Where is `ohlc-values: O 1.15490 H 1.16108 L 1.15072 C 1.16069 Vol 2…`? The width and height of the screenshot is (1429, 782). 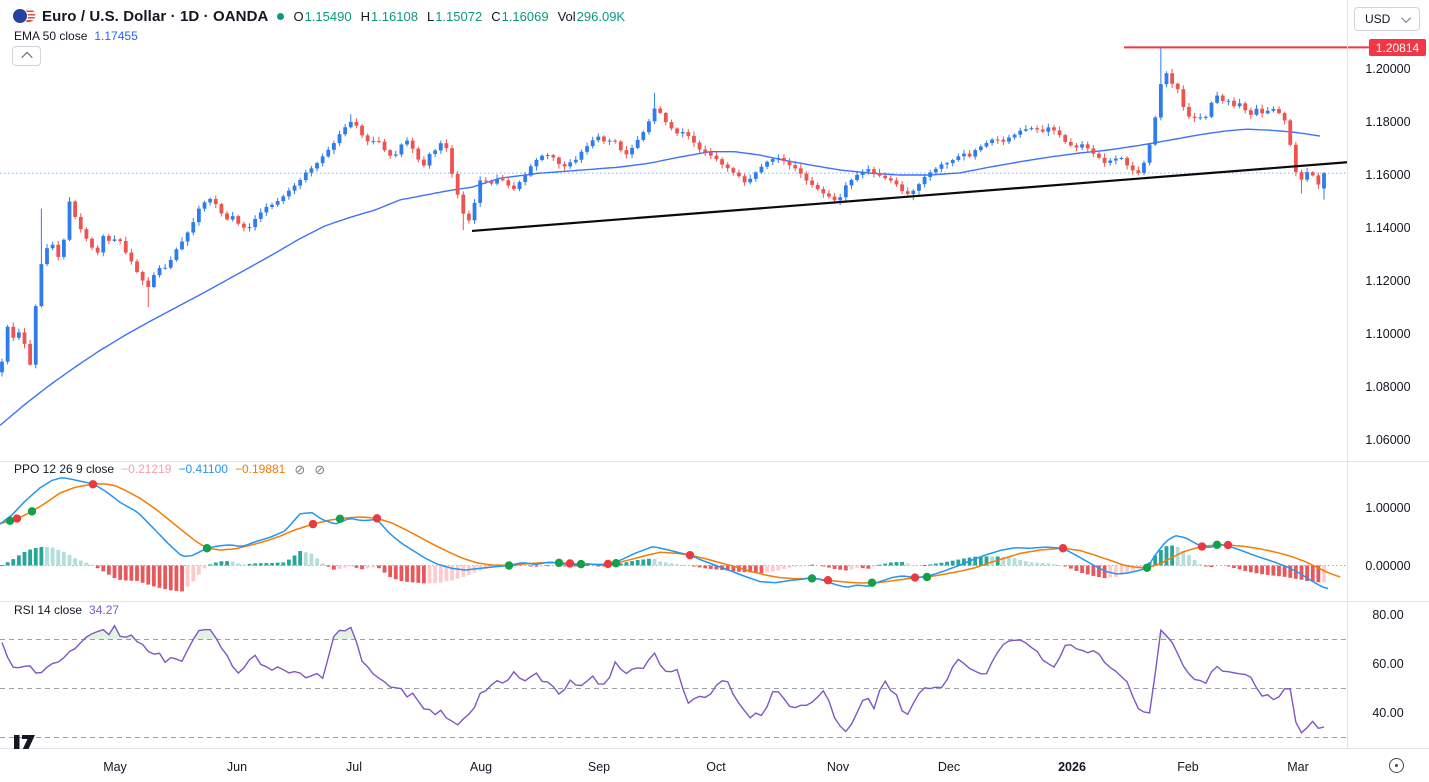 ohlc-values: O 1.15490 H 1.16108 L 1.15072 C 1.16069 Vol 2… is located at coordinates (459, 16).